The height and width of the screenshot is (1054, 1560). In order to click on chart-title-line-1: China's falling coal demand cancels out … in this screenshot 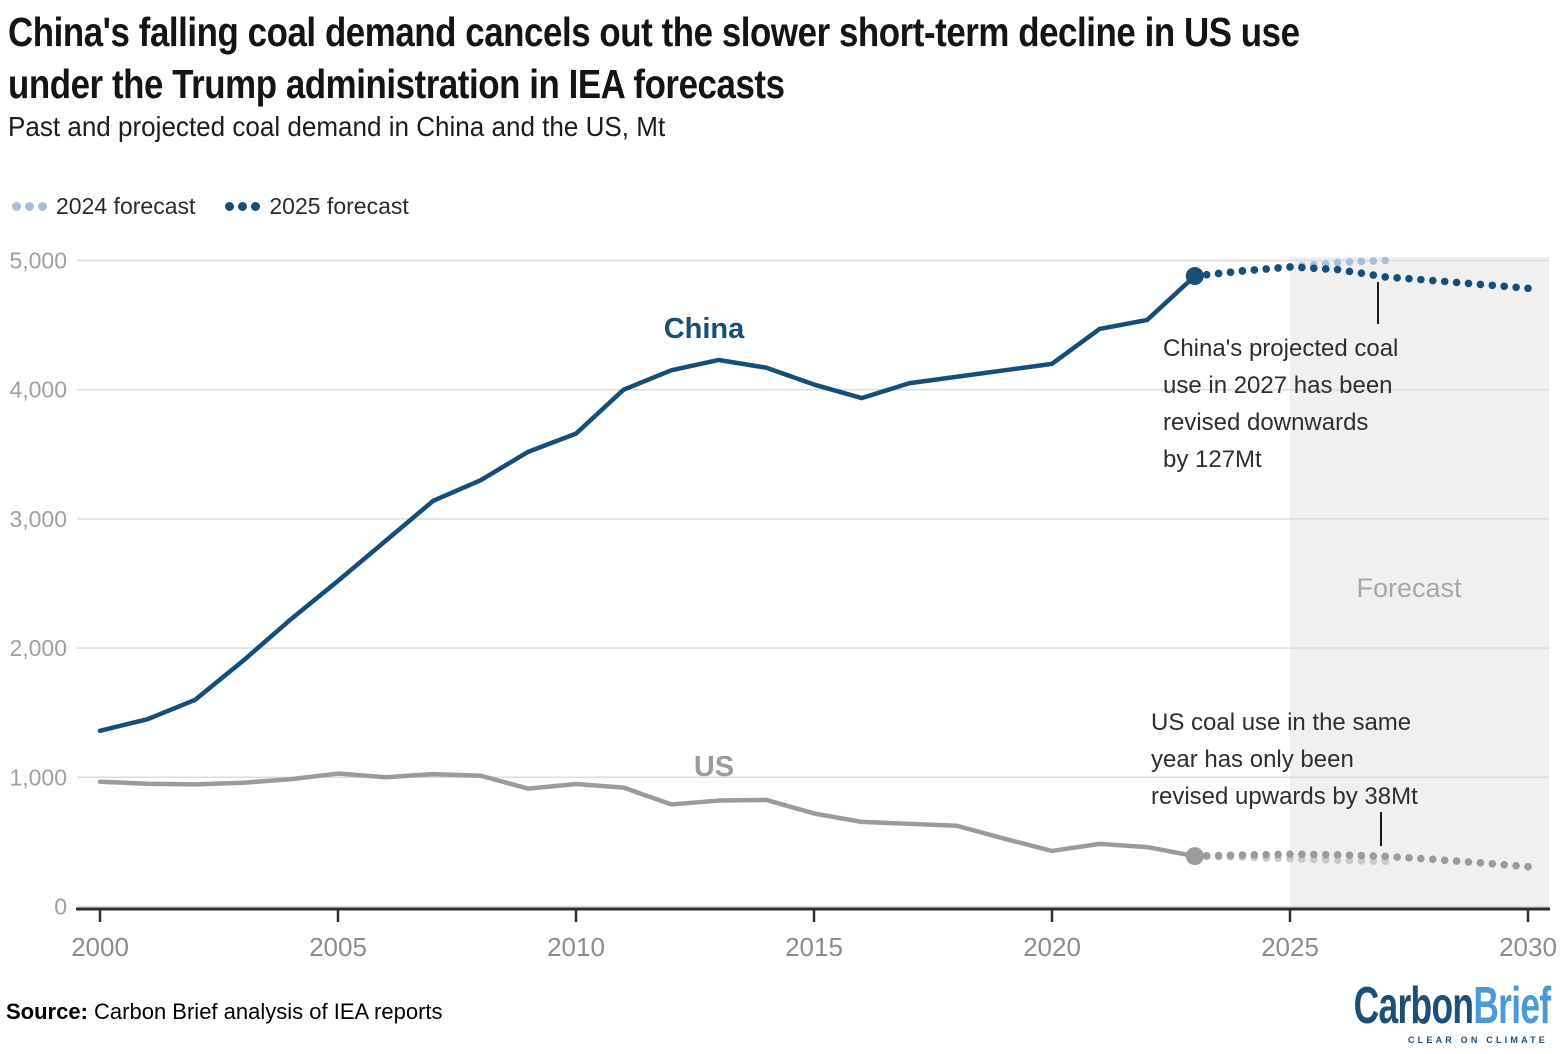, I will do `click(654, 32)`.